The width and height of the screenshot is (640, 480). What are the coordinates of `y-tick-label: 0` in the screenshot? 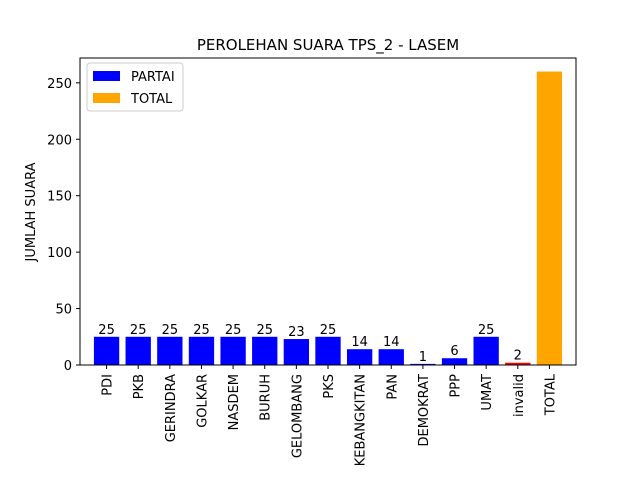 It's located at (68, 366).